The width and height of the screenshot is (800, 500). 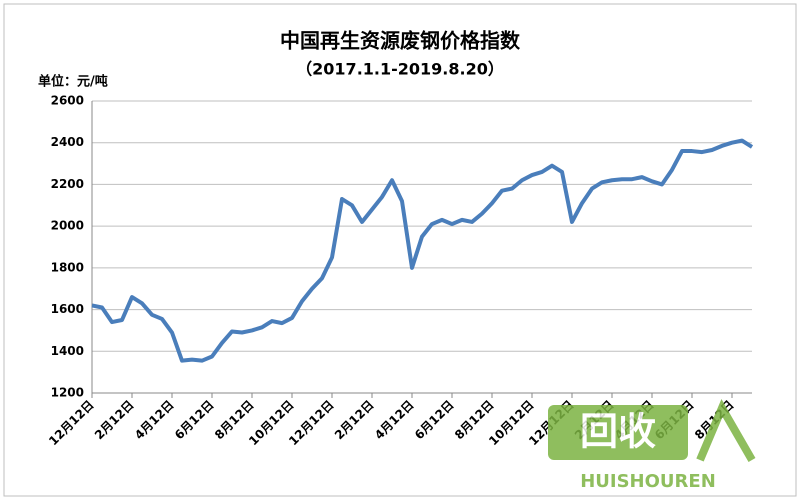 I want to click on watermark-logo: 回收, so click(x=618, y=432).